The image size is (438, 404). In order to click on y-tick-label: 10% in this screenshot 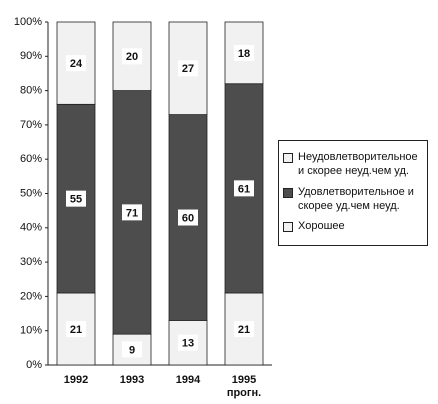, I will do `click(31, 331)`.